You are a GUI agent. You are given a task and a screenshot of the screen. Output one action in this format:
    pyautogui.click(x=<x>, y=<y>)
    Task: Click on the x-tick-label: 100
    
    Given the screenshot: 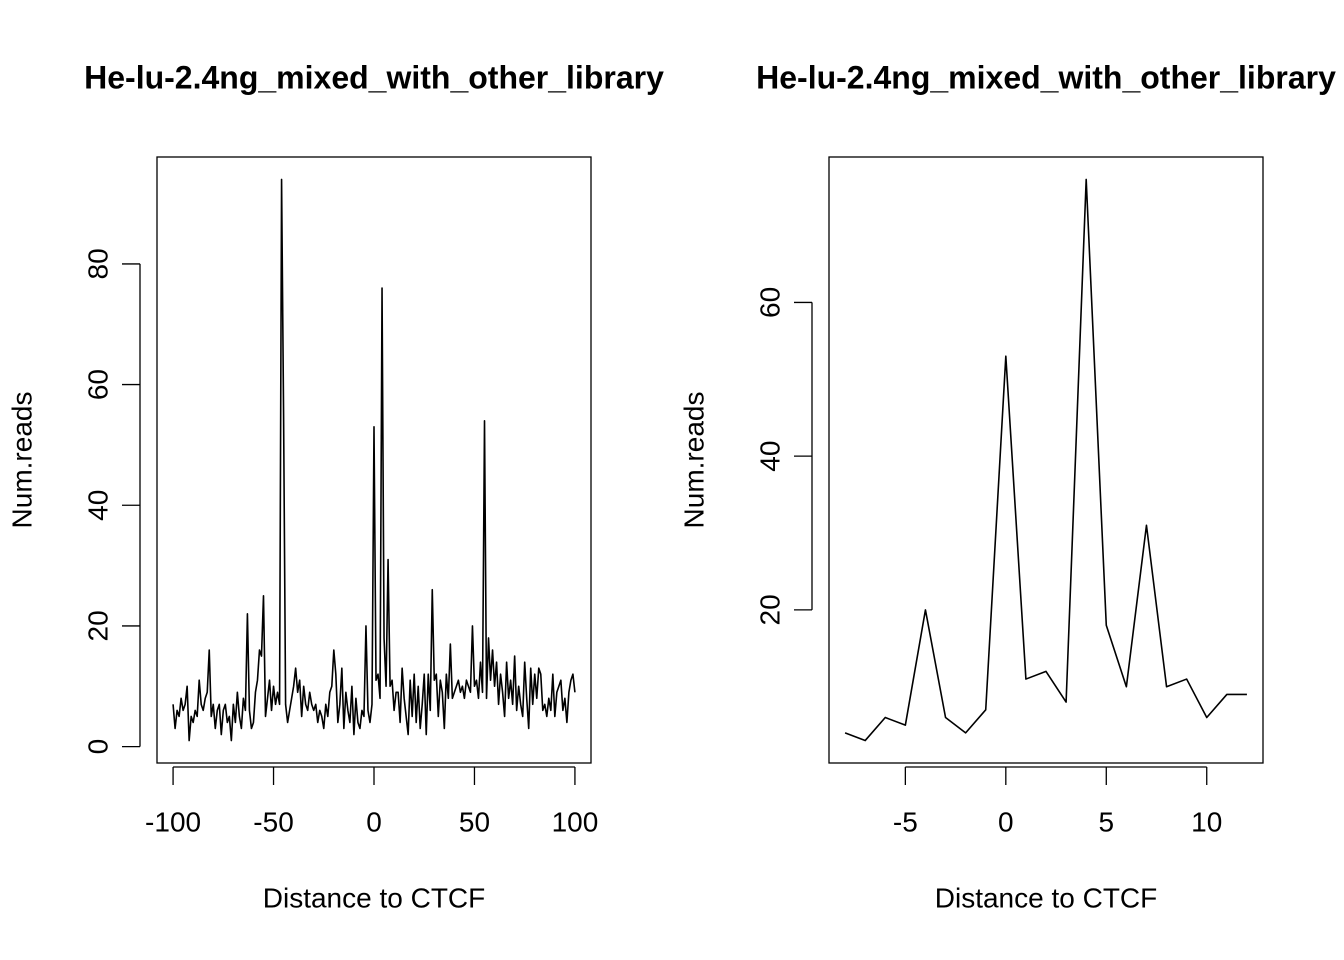 What is the action you would take?
    pyautogui.click(x=575, y=821)
    